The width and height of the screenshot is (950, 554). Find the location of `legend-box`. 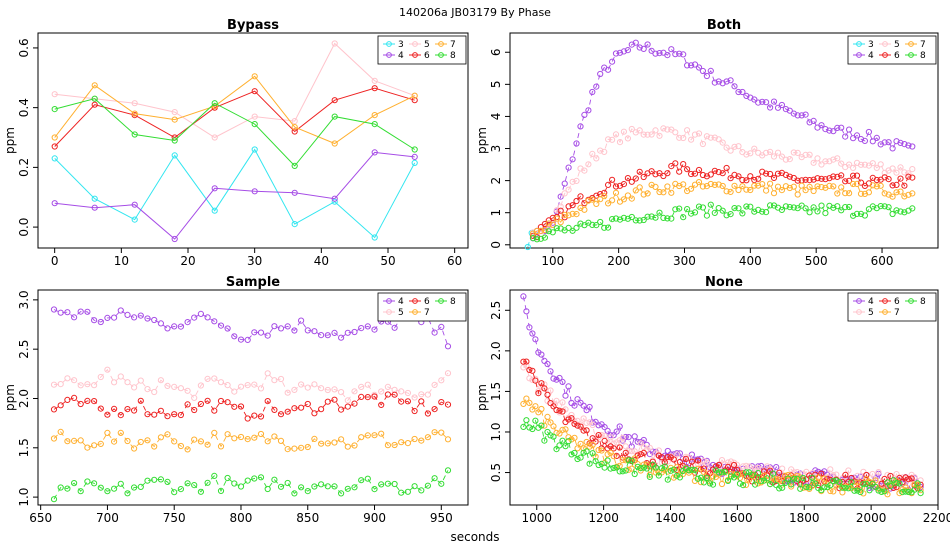

legend-box is located at coordinates (892, 50).